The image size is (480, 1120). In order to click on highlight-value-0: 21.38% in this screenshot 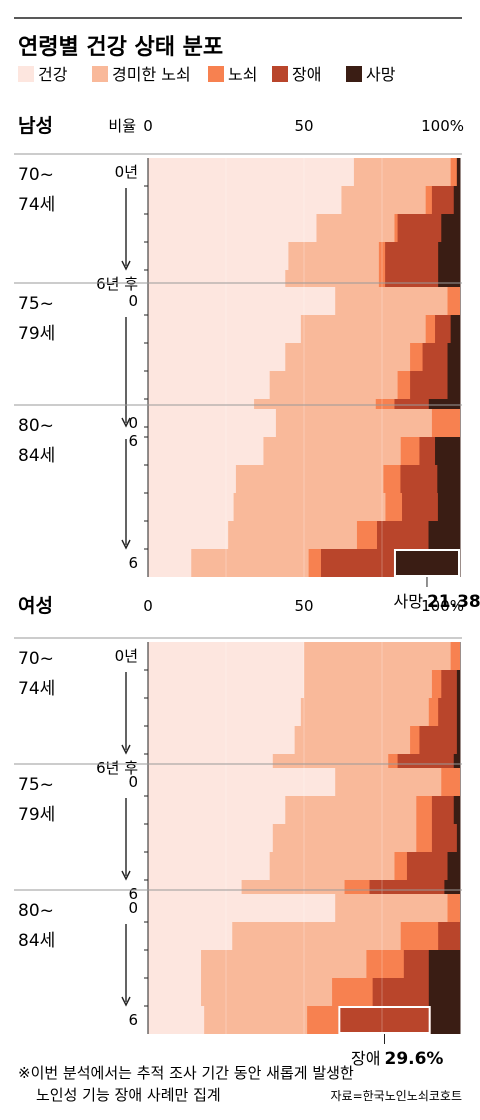, I will do `click(453, 602)`.